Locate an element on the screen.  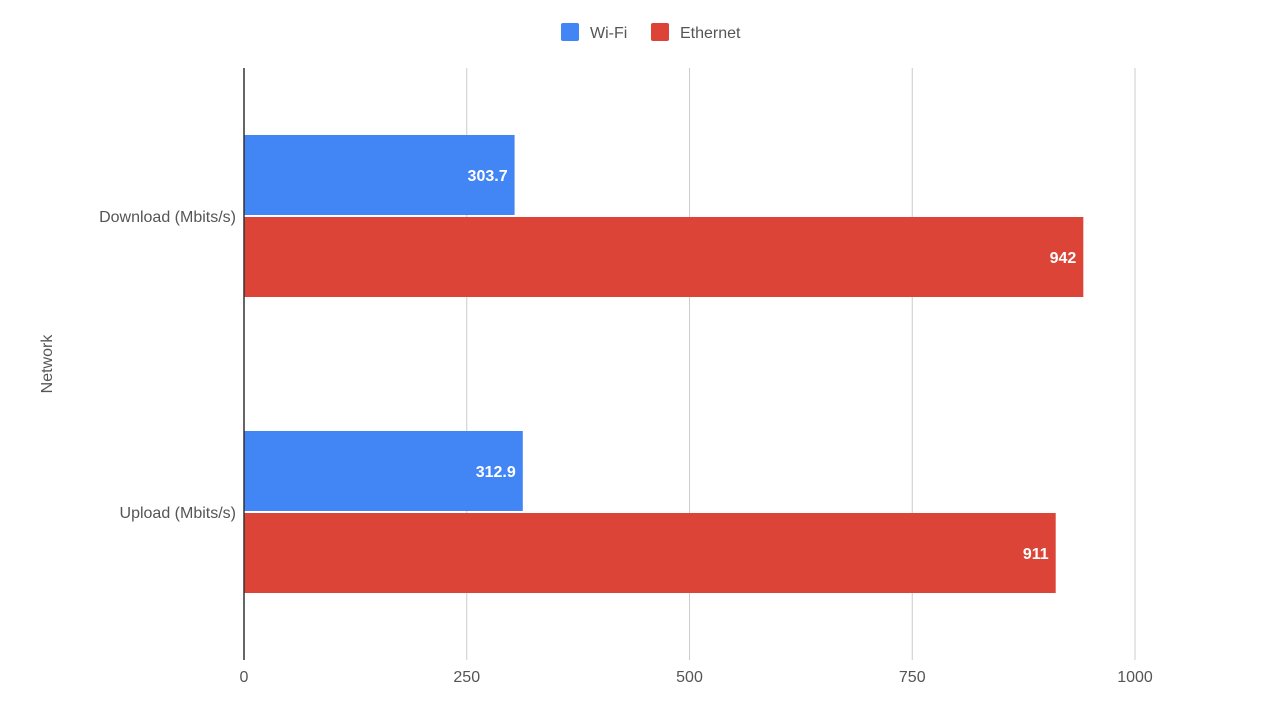
category-label-0: Download (Mbits/s) is located at coordinates (167, 217).